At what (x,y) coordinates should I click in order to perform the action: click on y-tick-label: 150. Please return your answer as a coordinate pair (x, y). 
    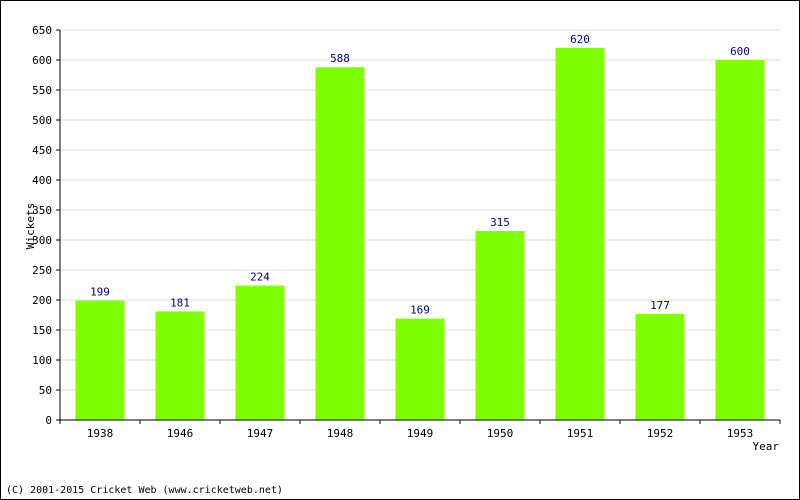
    Looking at the image, I should click on (42, 330).